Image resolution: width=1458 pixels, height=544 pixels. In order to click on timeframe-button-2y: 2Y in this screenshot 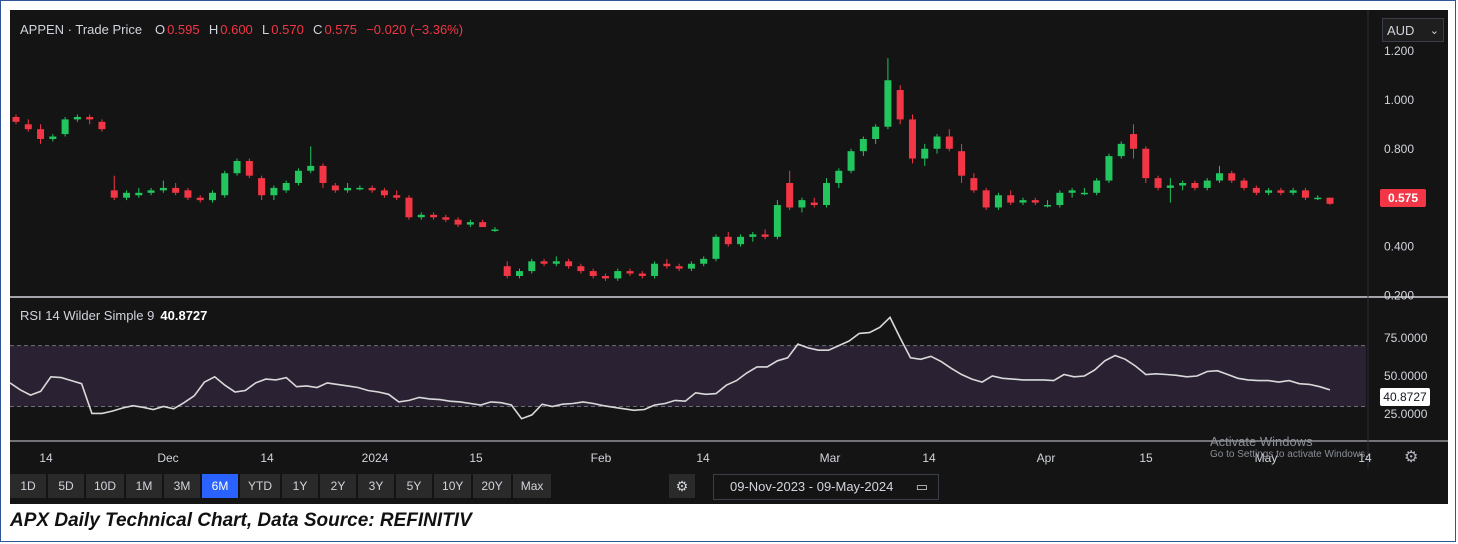, I will do `click(338, 486)`.